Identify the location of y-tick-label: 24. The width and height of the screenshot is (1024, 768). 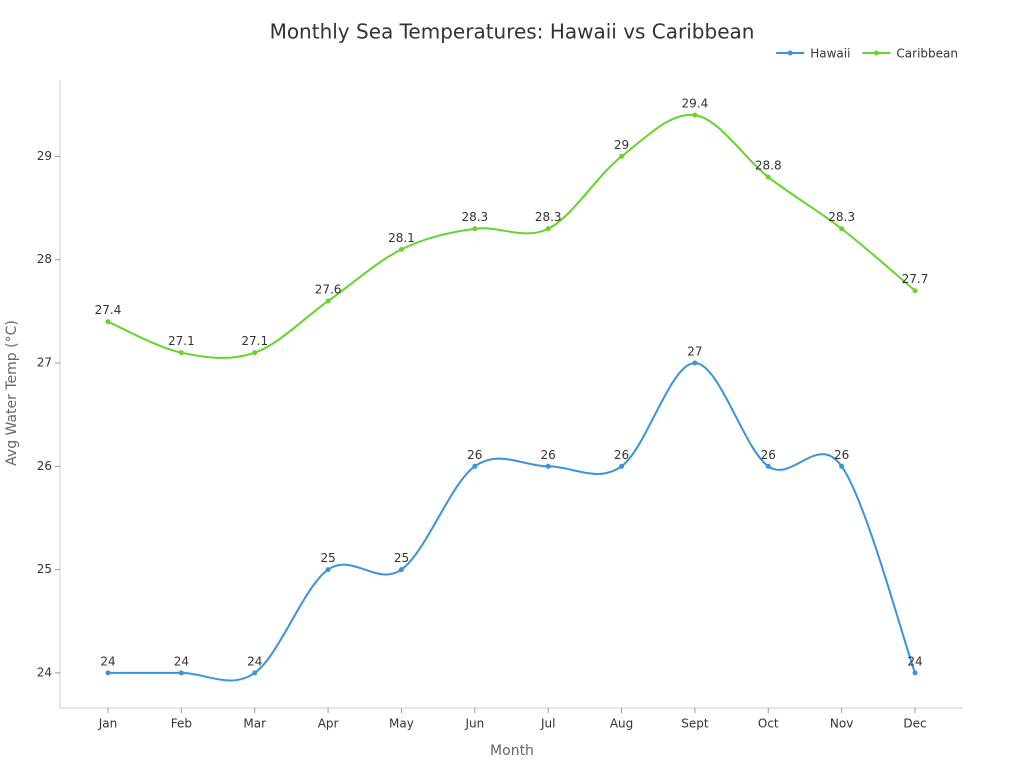
(44, 672).